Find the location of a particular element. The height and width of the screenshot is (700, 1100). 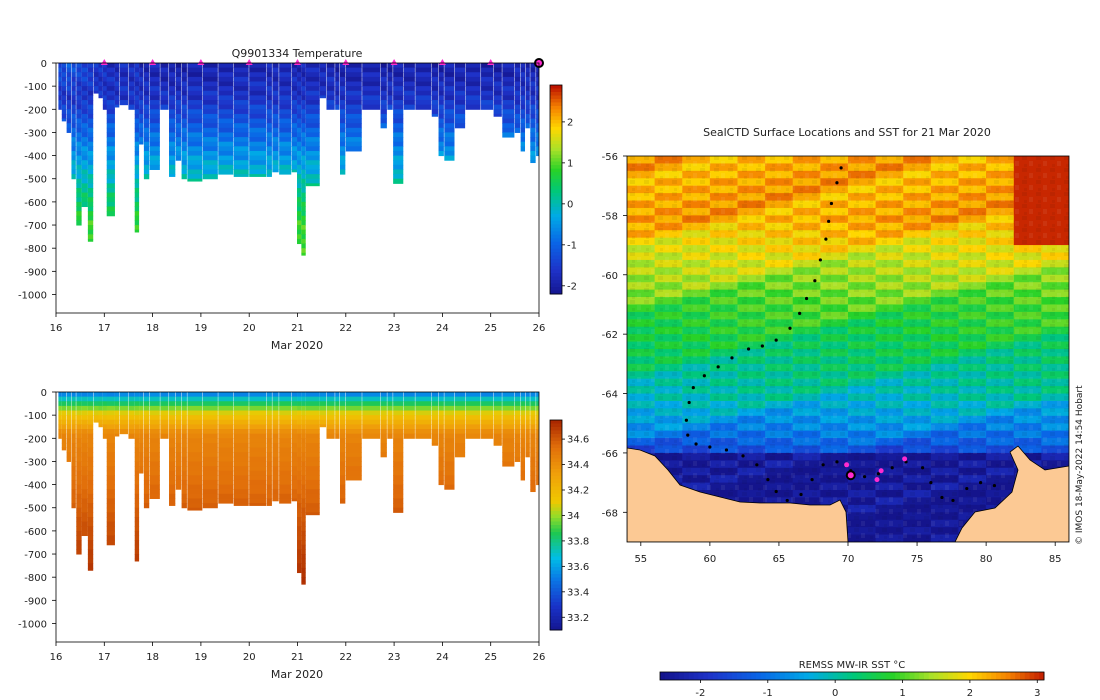

x-tick-label: 24 is located at coordinates (442, 328).